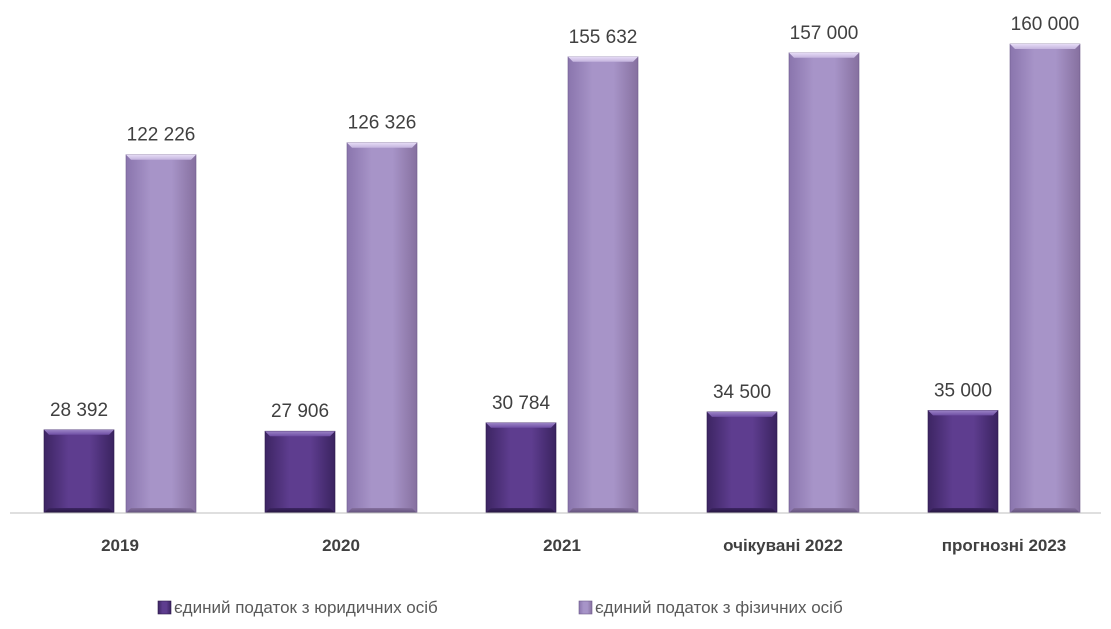 The width and height of the screenshot is (1111, 629). What do you see at coordinates (79, 410) in the screenshot?
I see `data-label: 28 392` at bounding box center [79, 410].